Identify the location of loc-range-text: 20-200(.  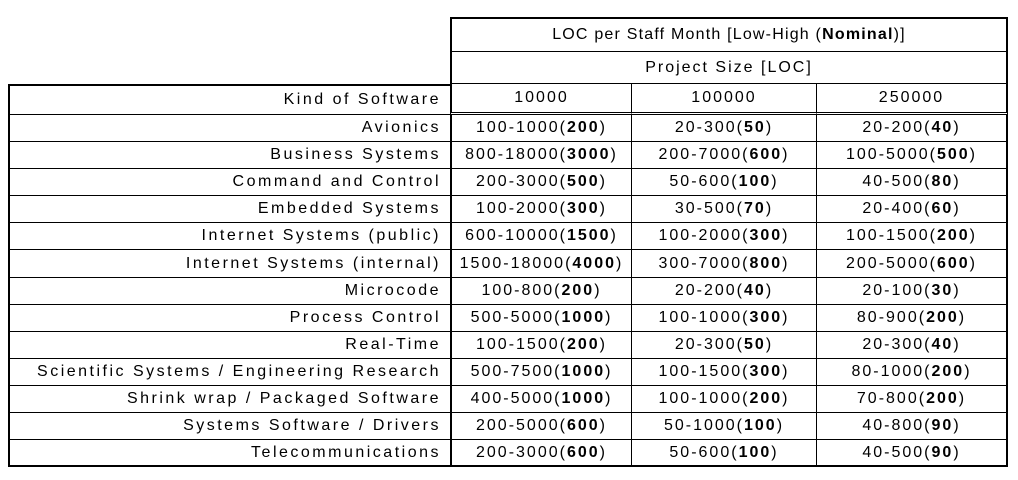
(897, 128).